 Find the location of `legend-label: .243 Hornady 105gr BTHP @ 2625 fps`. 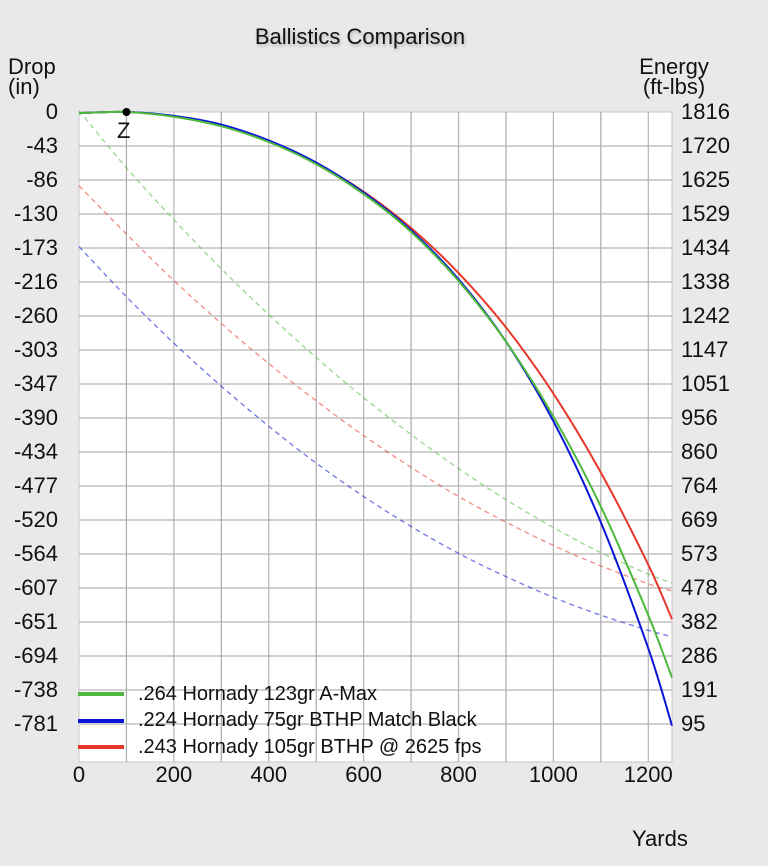

legend-label: .243 Hornady 105gr BTHP @ 2625 fps is located at coordinates (310, 746).